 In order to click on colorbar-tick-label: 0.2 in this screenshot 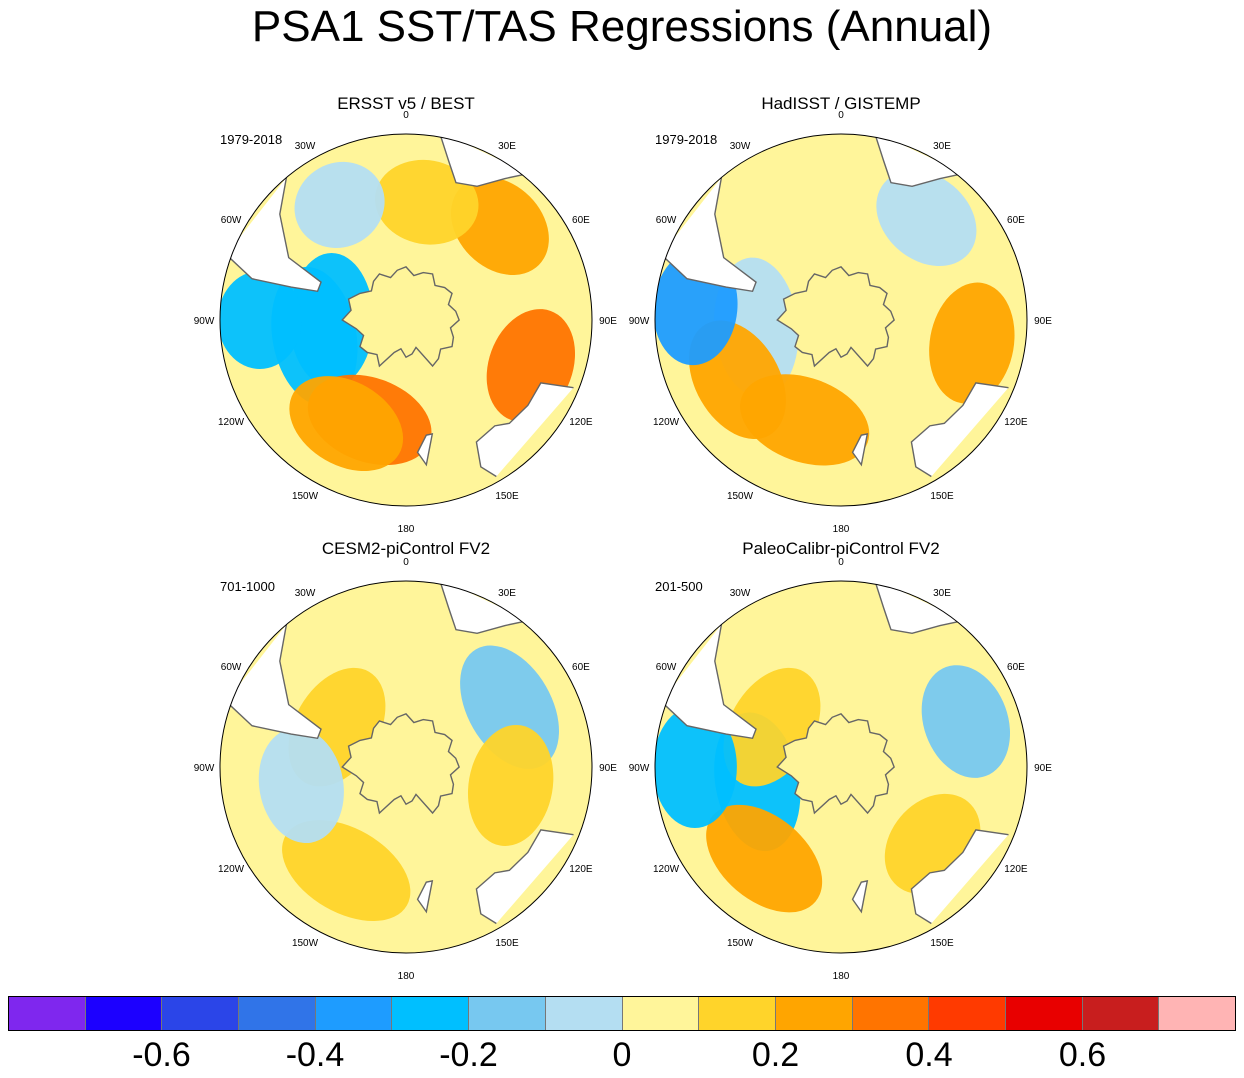, I will do `click(775, 1055)`.